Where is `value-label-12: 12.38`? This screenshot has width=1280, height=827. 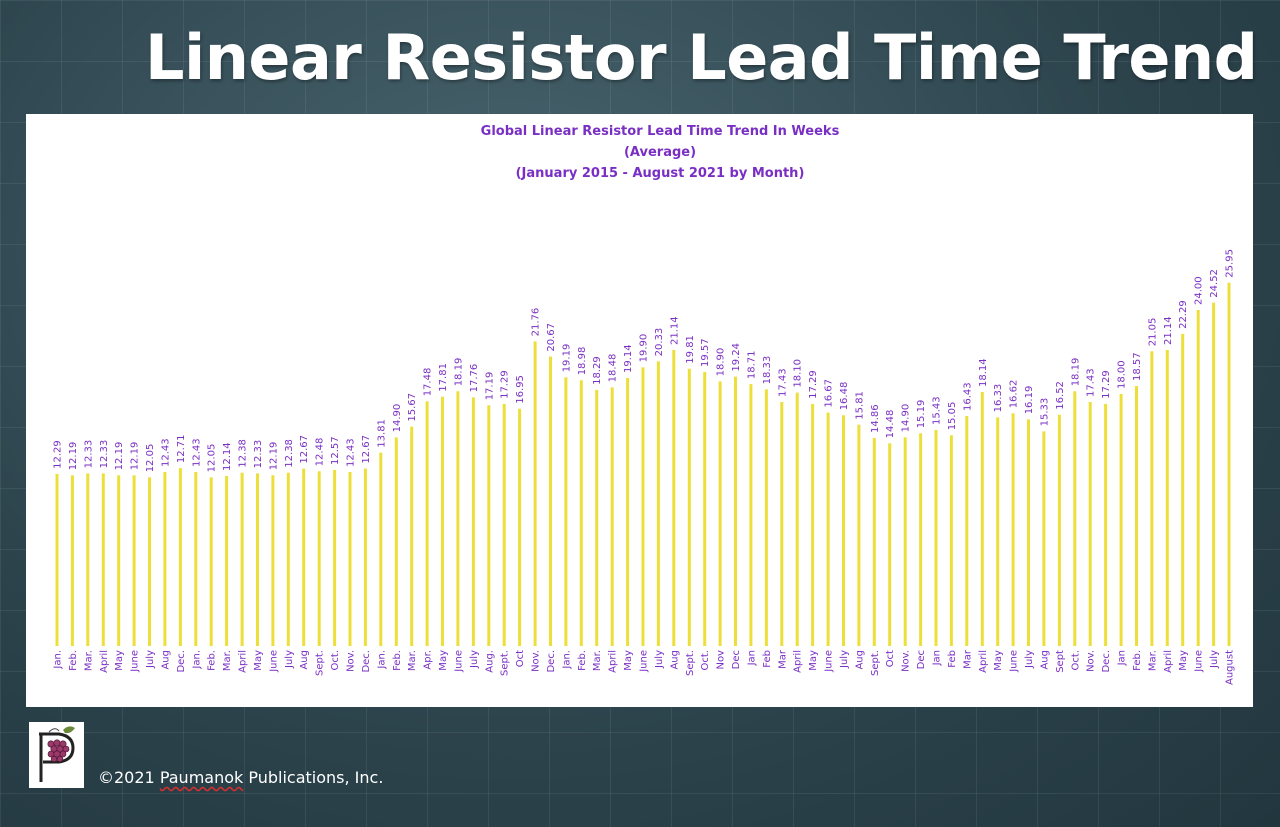 value-label-12: 12.38 is located at coordinates (243, 453).